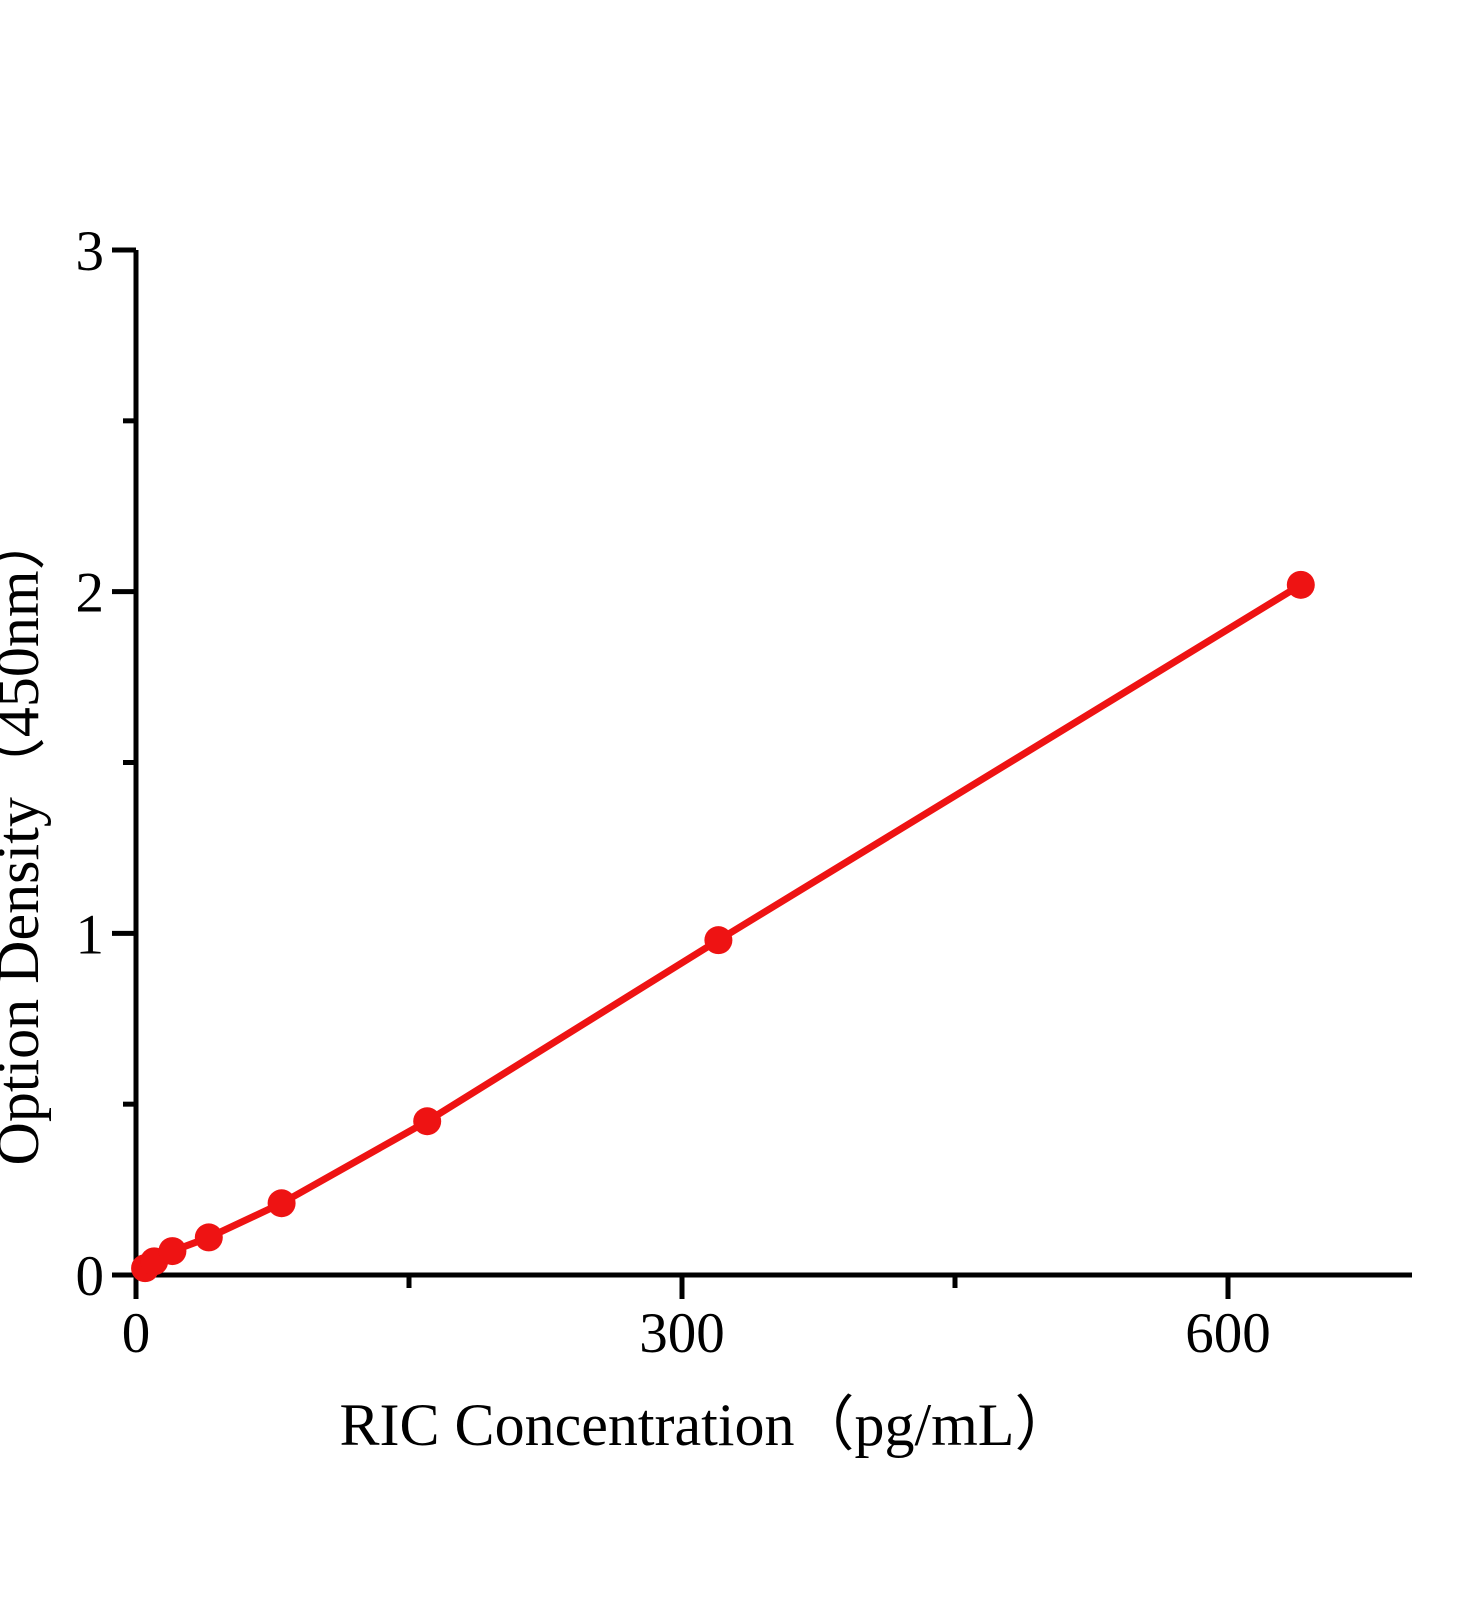 This screenshot has width=1472, height=1600. I want to click on y-tick-label: 1, so click(90, 934).